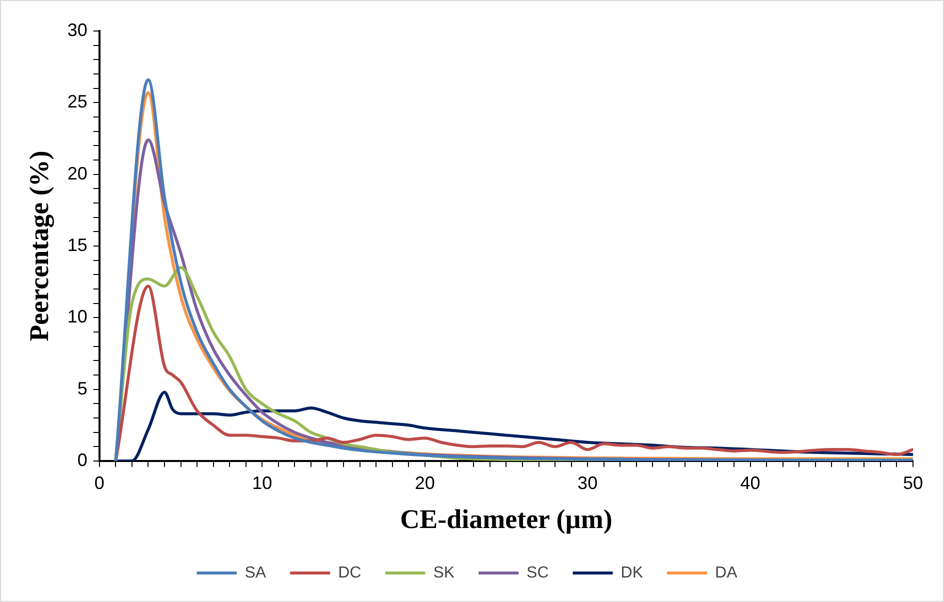 Image resolution: width=944 pixels, height=602 pixels. Describe the element at coordinates (350, 573) in the screenshot. I see `legend-label: DC` at that location.